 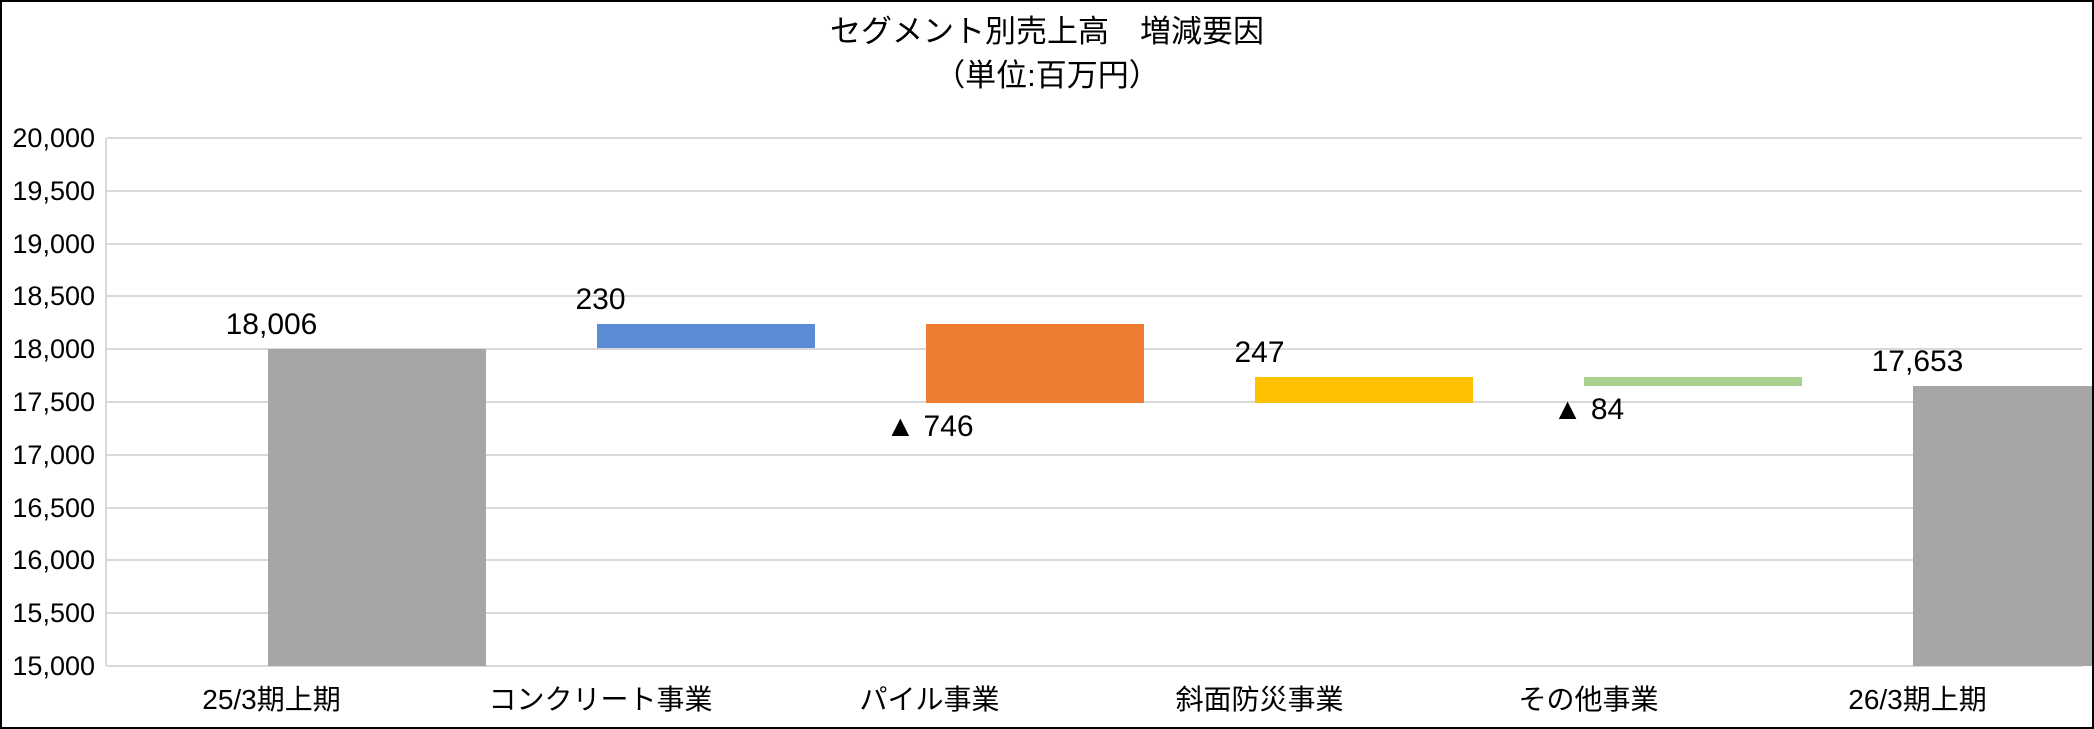 What do you see at coordinates (1588, 699) in the screenshot?
I see `x-axis-category-label: その他事業` at bounding box center [1588, 699].